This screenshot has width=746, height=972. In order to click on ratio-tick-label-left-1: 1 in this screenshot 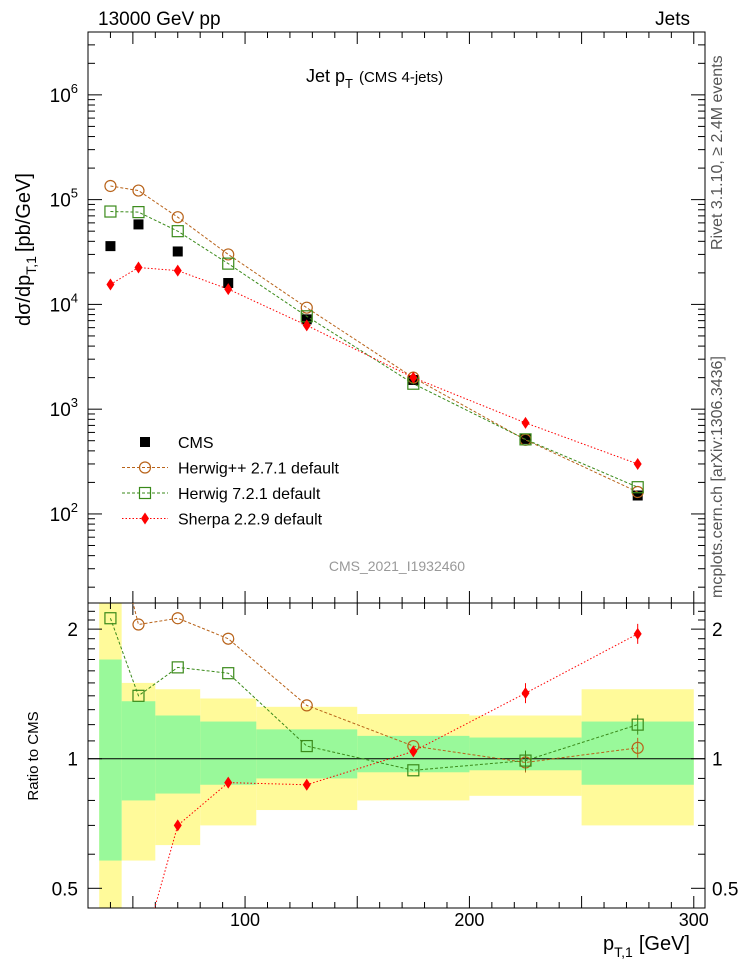, I will do `click(72, 760)`.